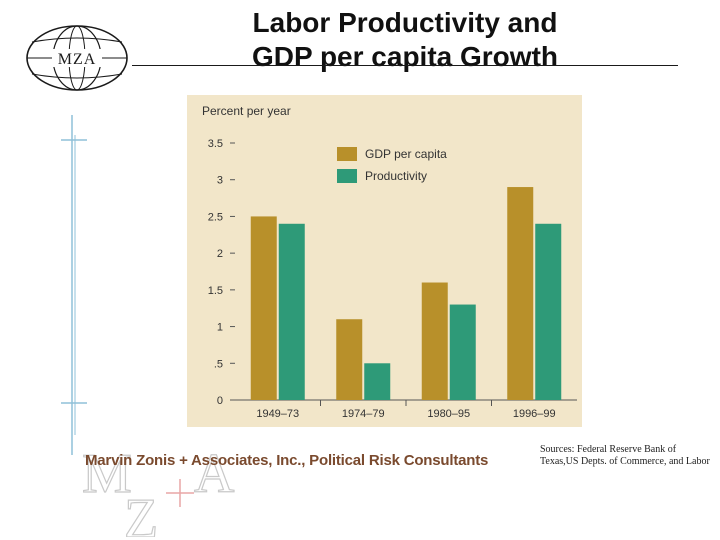 This screenshot has width=720, height=540. What do you see at coordinates (107, 474) in the screenshot?
I see `svg-text: M` at bounding box center [107, 474].